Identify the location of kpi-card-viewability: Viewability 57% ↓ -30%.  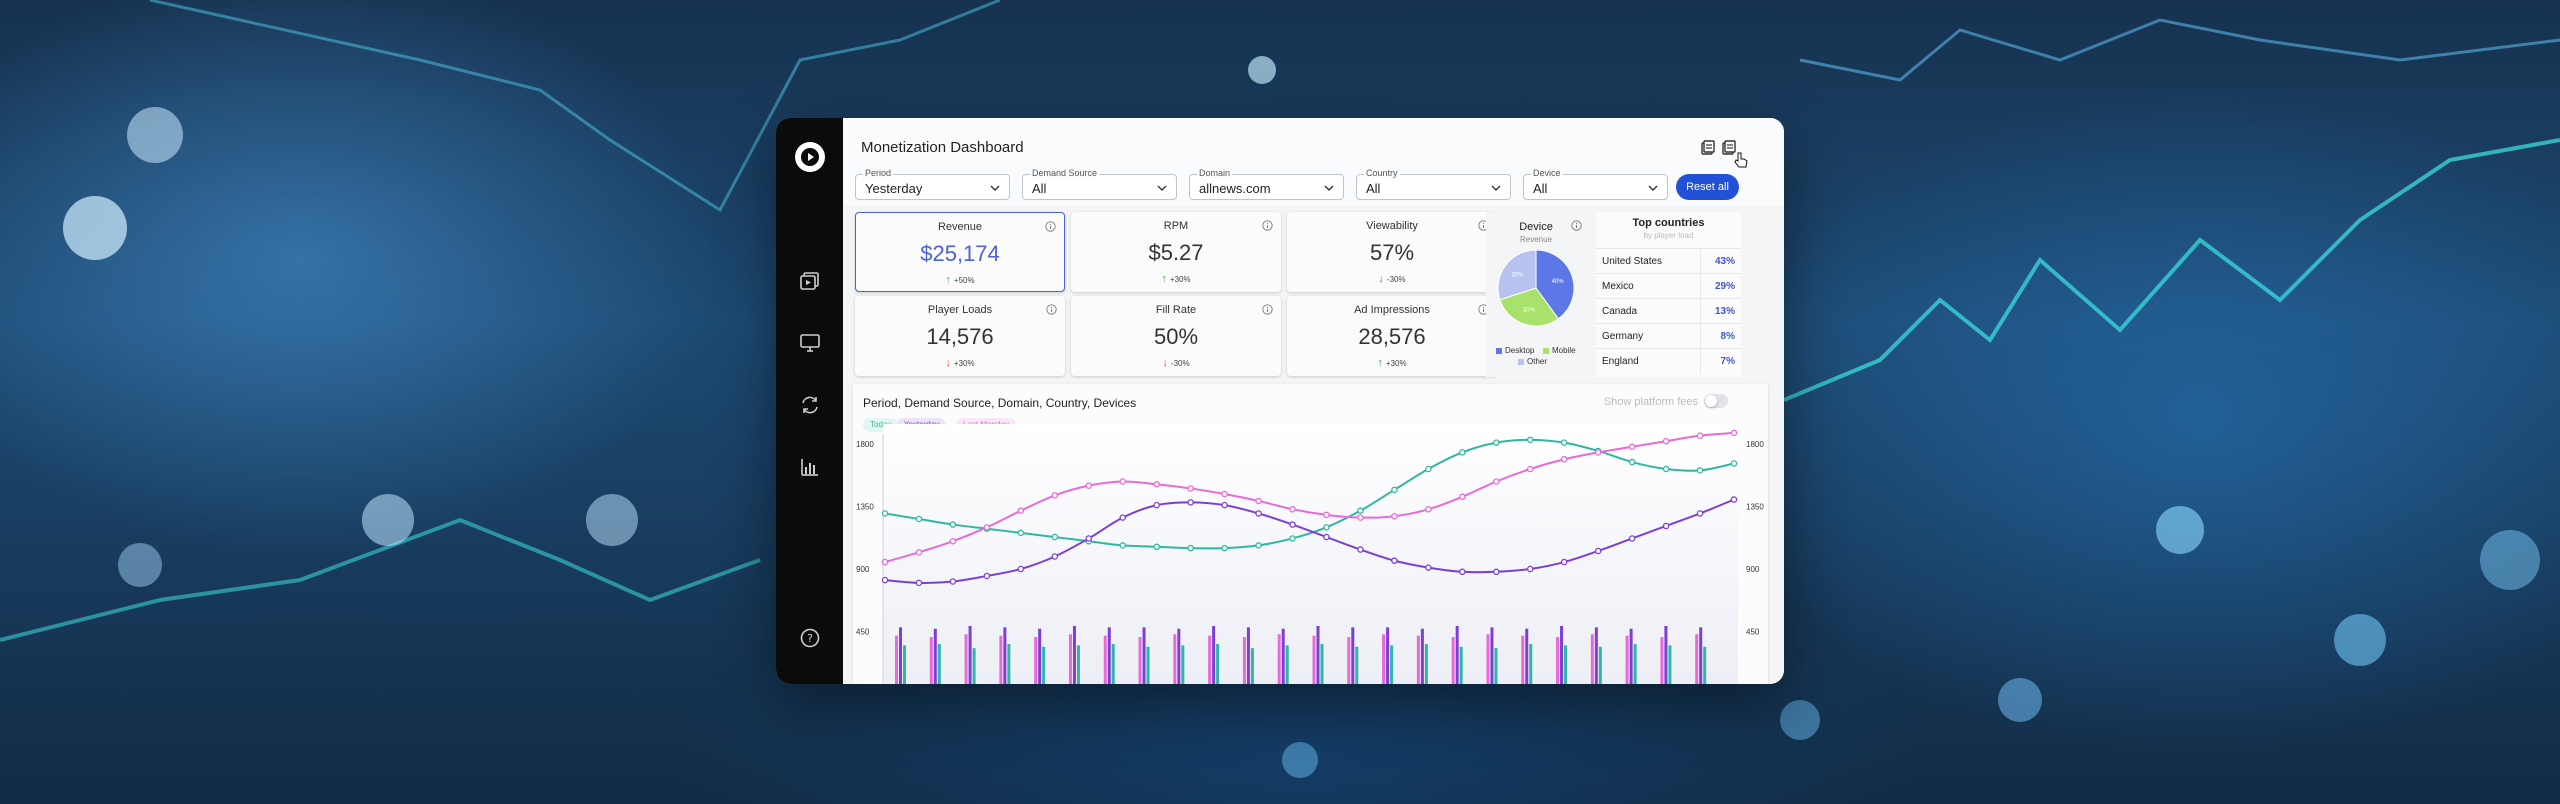
(1392, 252).